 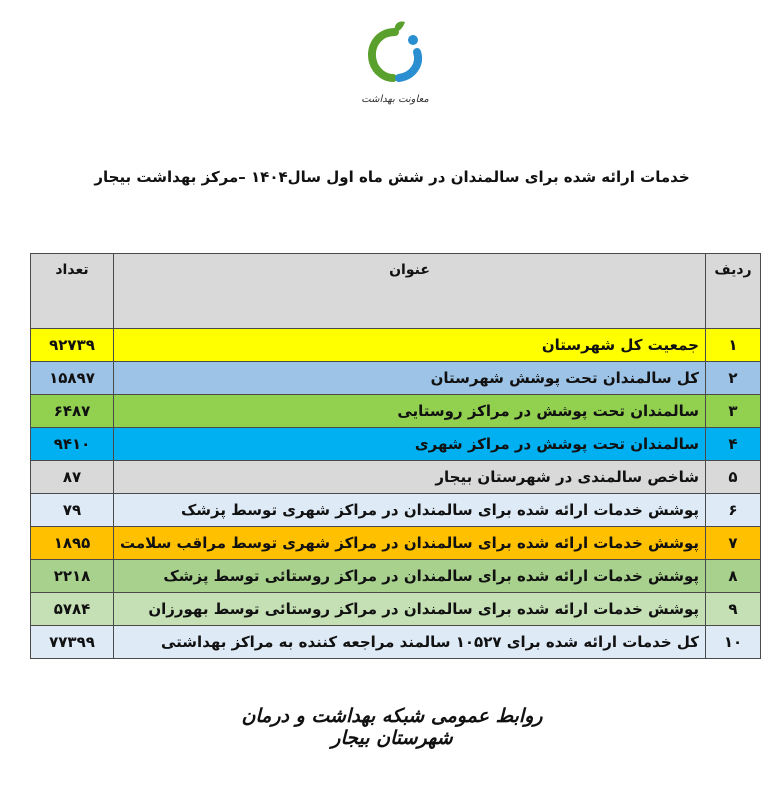 What do you see at coordinates (72, 510) in the screenshot?
I see `row-count: ۷۹` at bounding box center [72, 510].